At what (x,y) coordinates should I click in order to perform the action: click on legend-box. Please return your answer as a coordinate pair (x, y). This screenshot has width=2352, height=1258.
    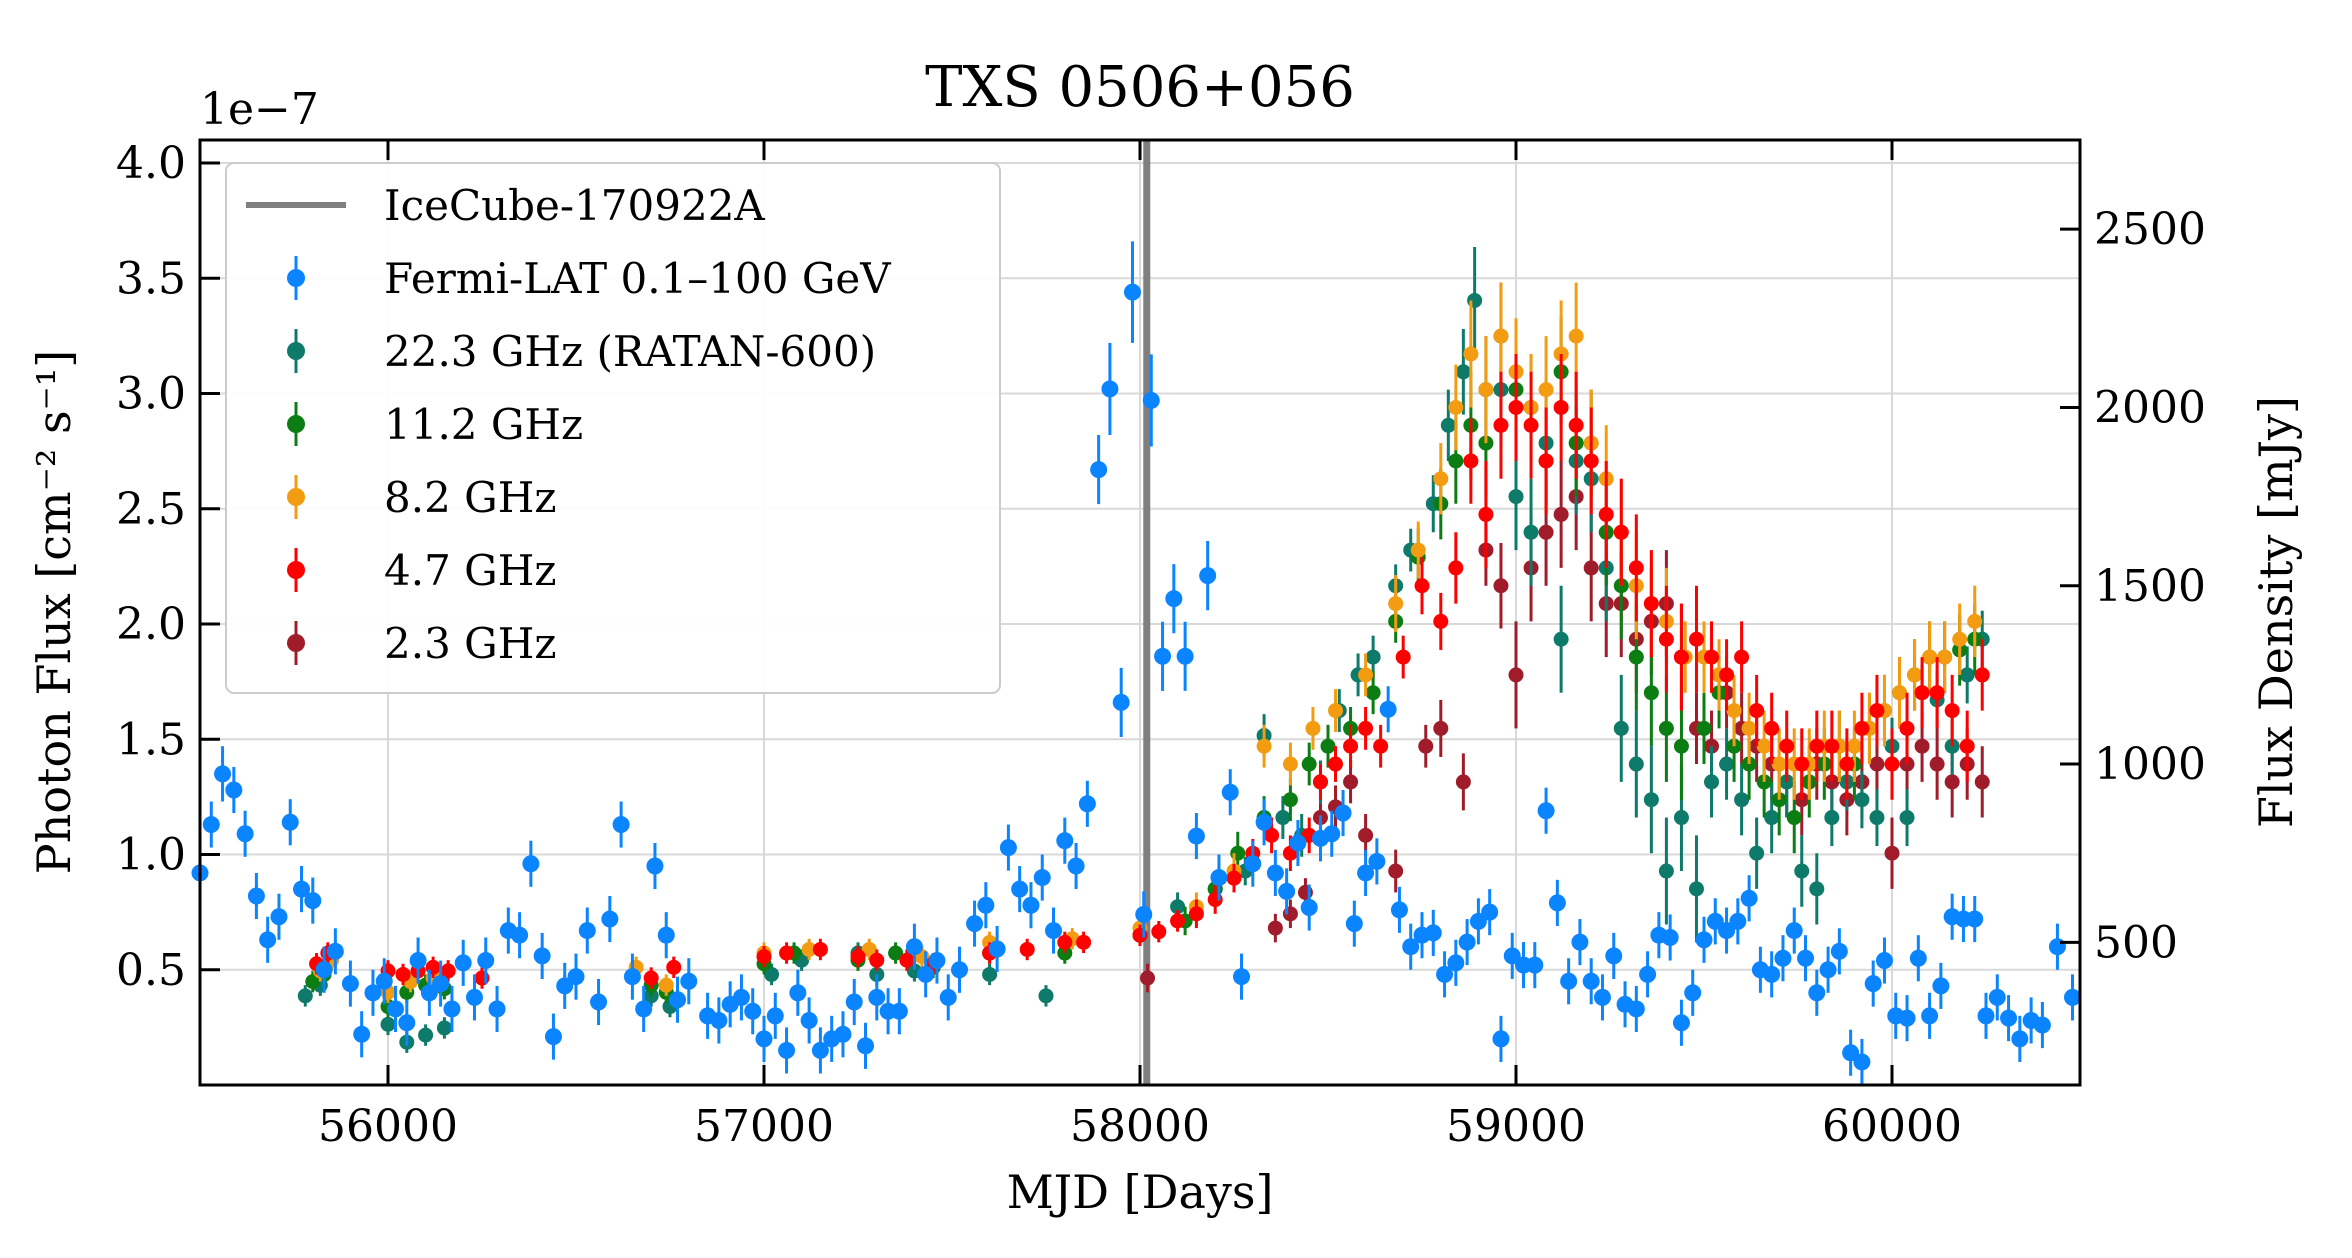
    Looking at the image, I should click on (613, 428).